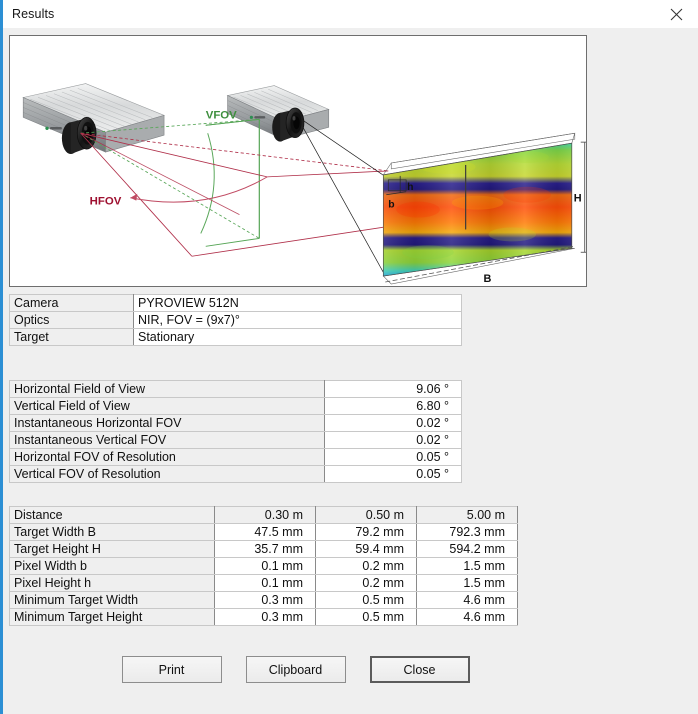 The width and height of the screenshot is (698, 714). I want to click on table-row: Camera PYROVIEW 512N, so click(235, 303).